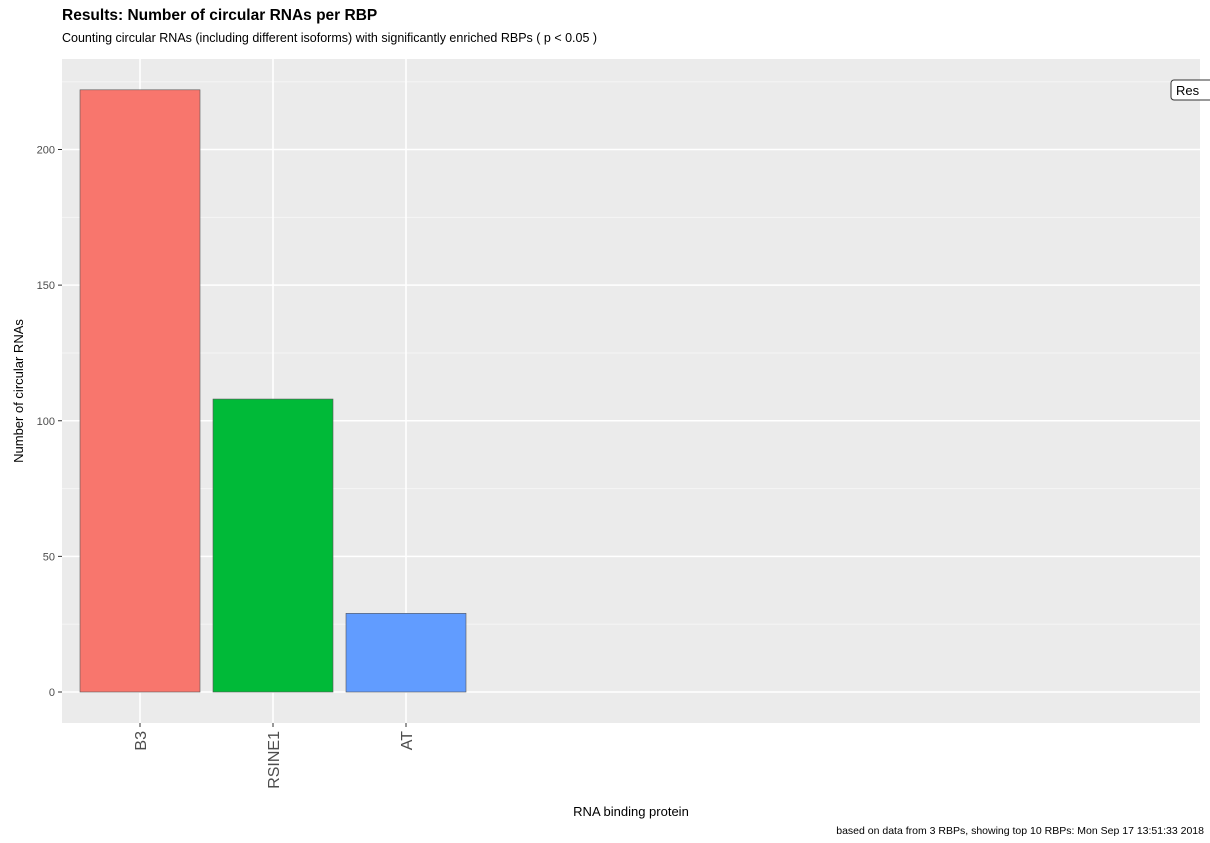 This screenshot has width=1210, height=843. What do you see at coordinates (49, 557) in the screenshot?
I see `y-tick-label: 50` at bounding box center [49, 557].